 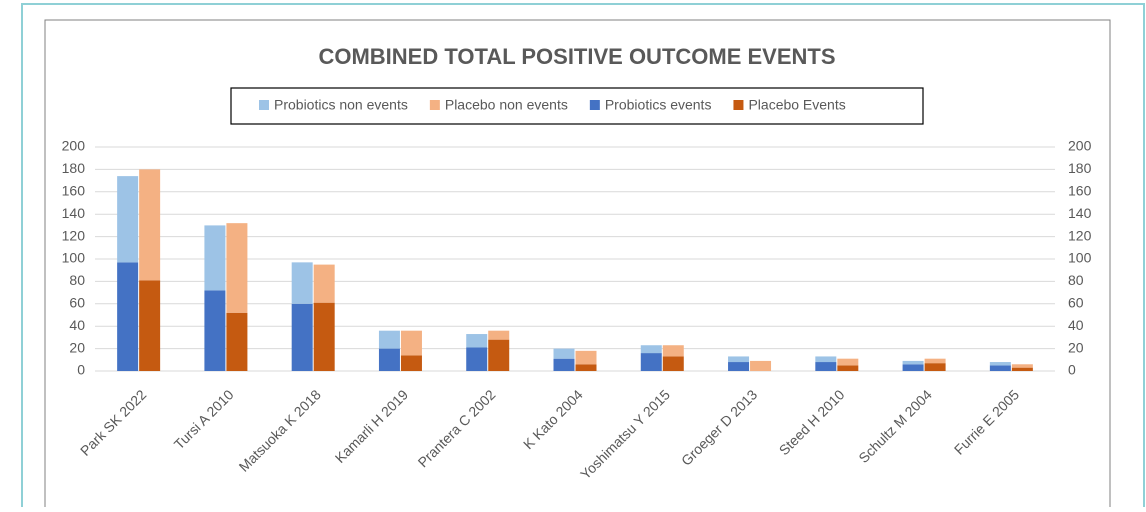 I want to click on legend-label: Placebo Events, so click(x=796, y=105).